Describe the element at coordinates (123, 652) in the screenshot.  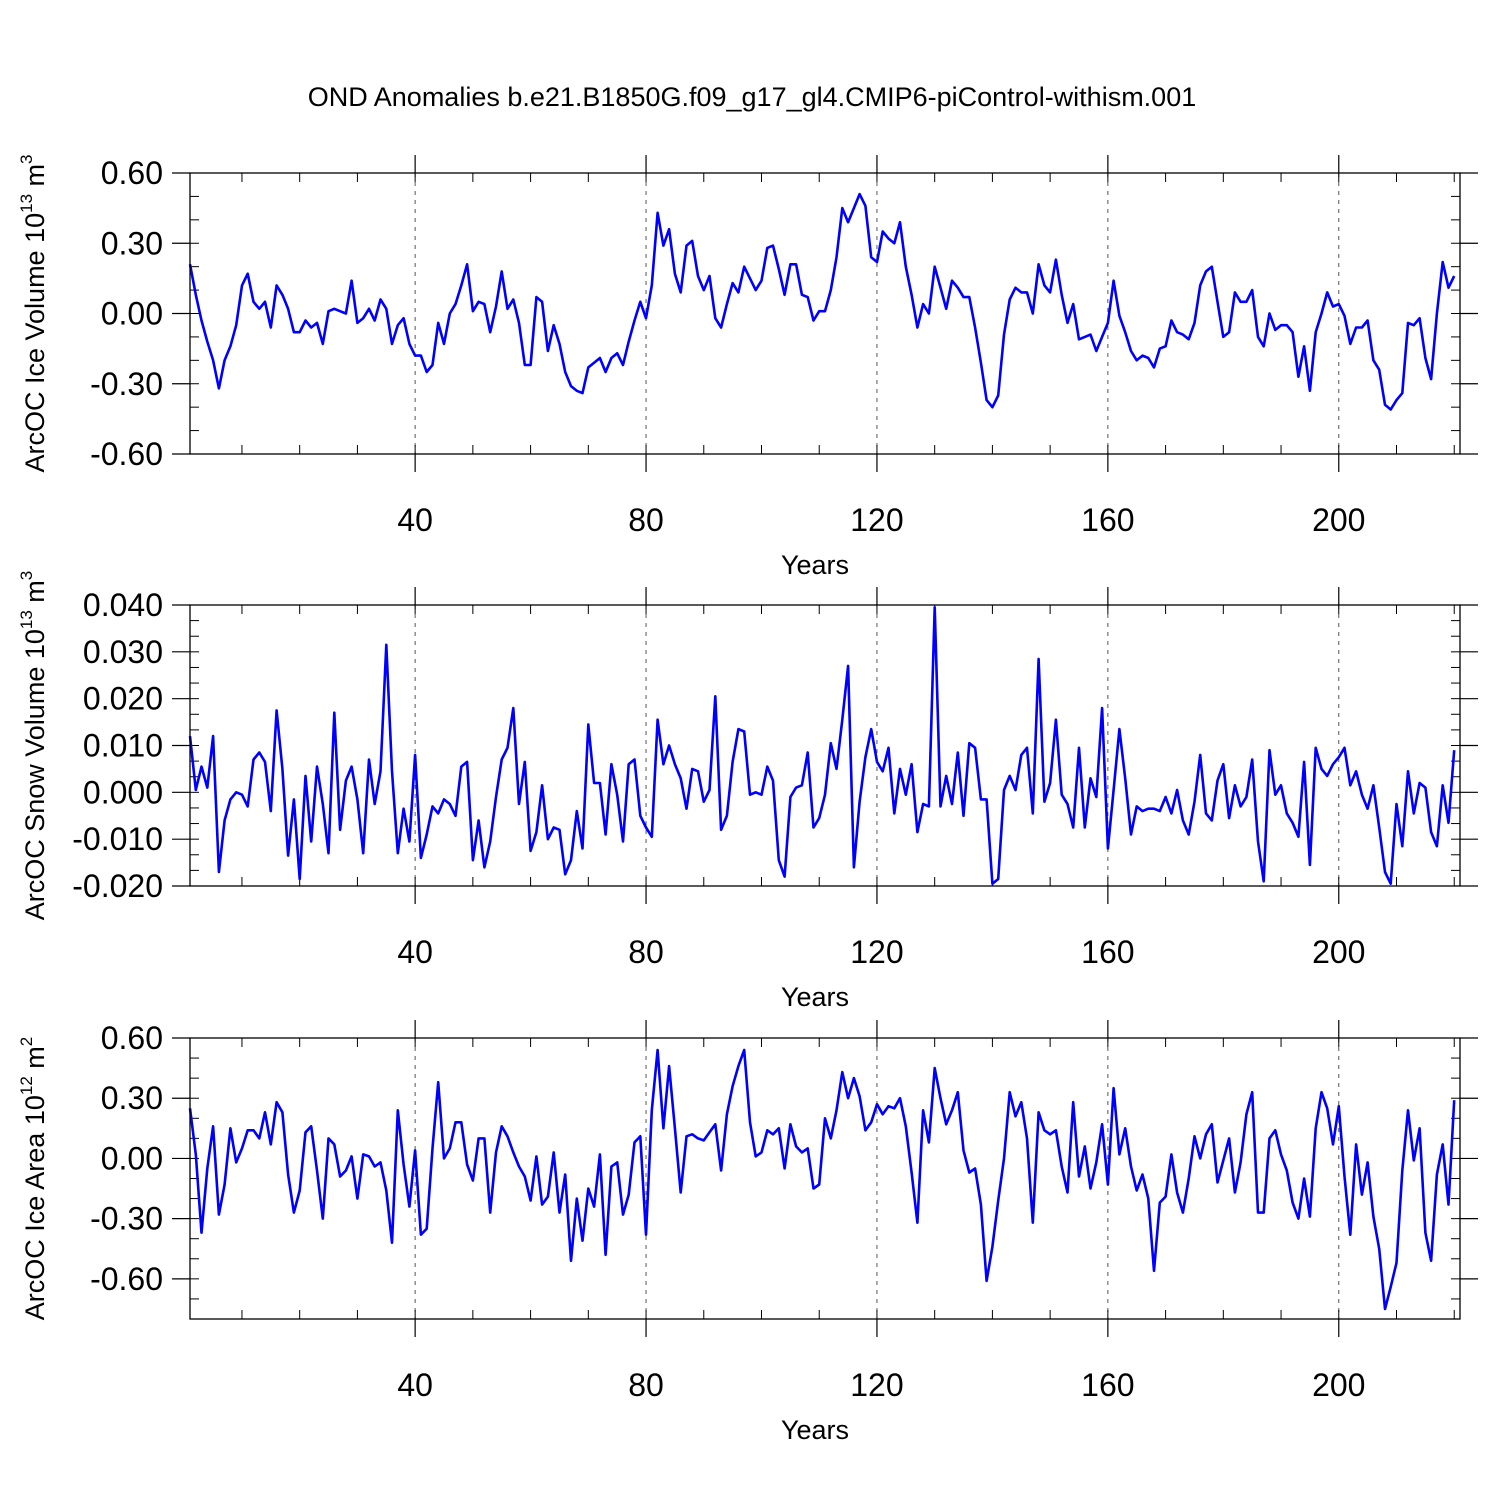
I see `y-tick-label: 0.030` at that location.